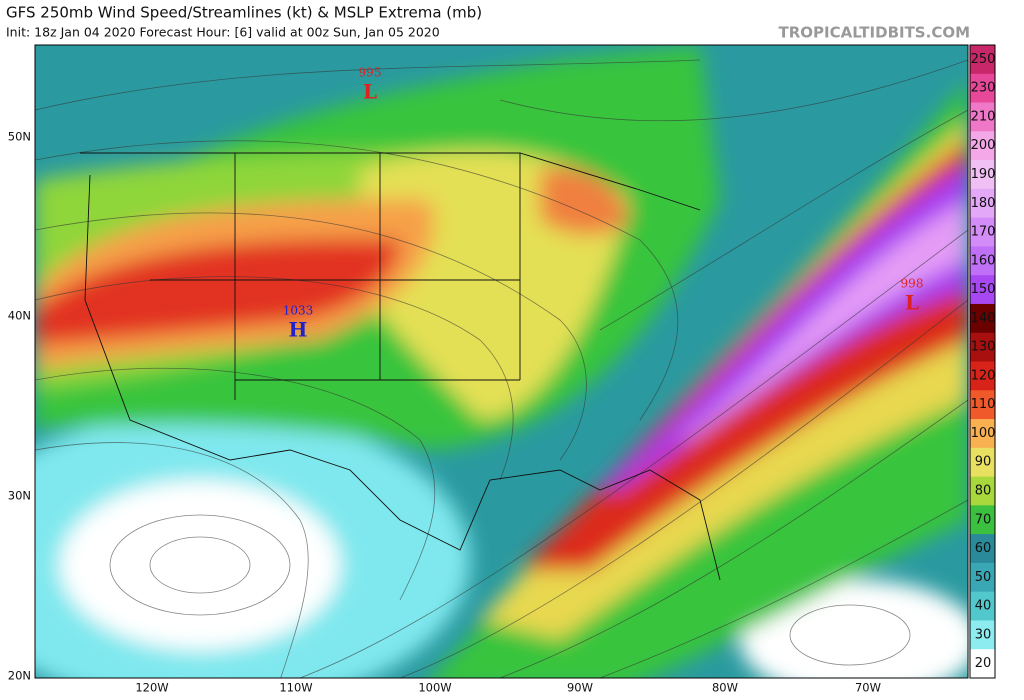 This screenshot has height=700, width=1024. I want to click on latitude-label: 30N, so click(19, 496).